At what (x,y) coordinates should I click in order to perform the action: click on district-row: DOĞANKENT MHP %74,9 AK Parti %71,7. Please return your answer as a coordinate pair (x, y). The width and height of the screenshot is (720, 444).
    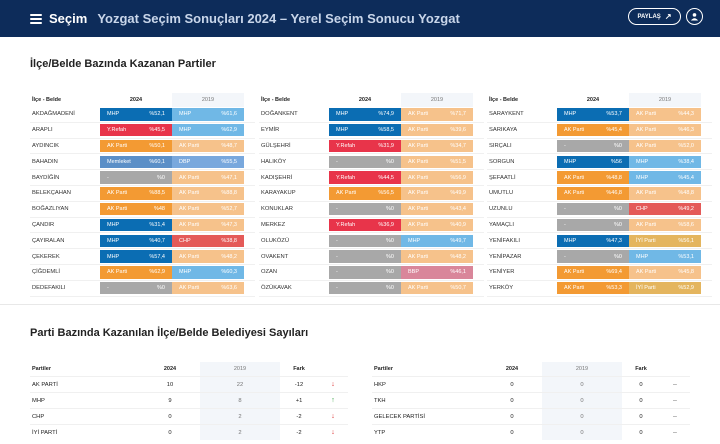
    Looking at the image, I should click on (371, 115).